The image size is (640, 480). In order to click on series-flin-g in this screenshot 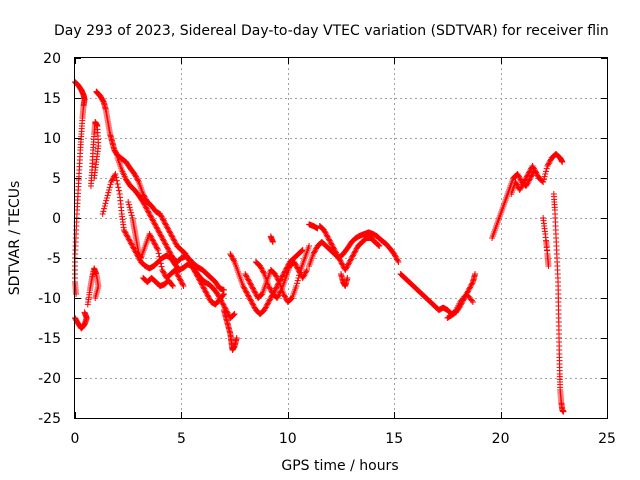, I will do `click(170, 224)`.